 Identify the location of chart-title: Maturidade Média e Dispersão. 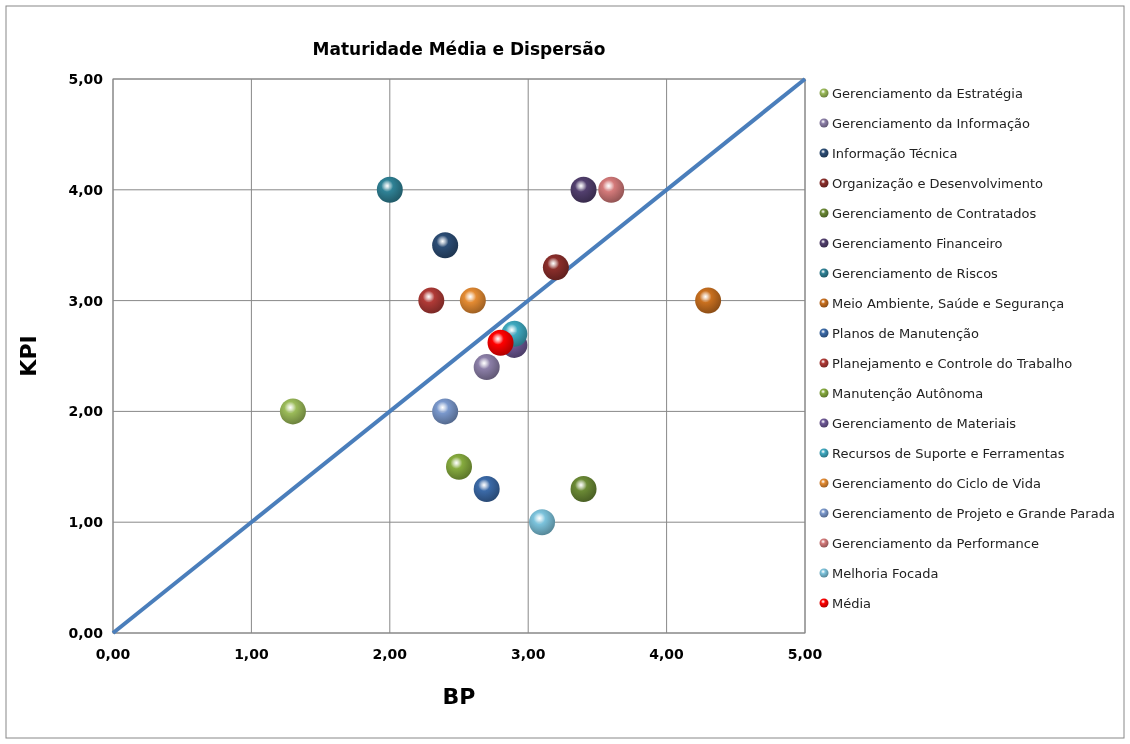
(459, 49).